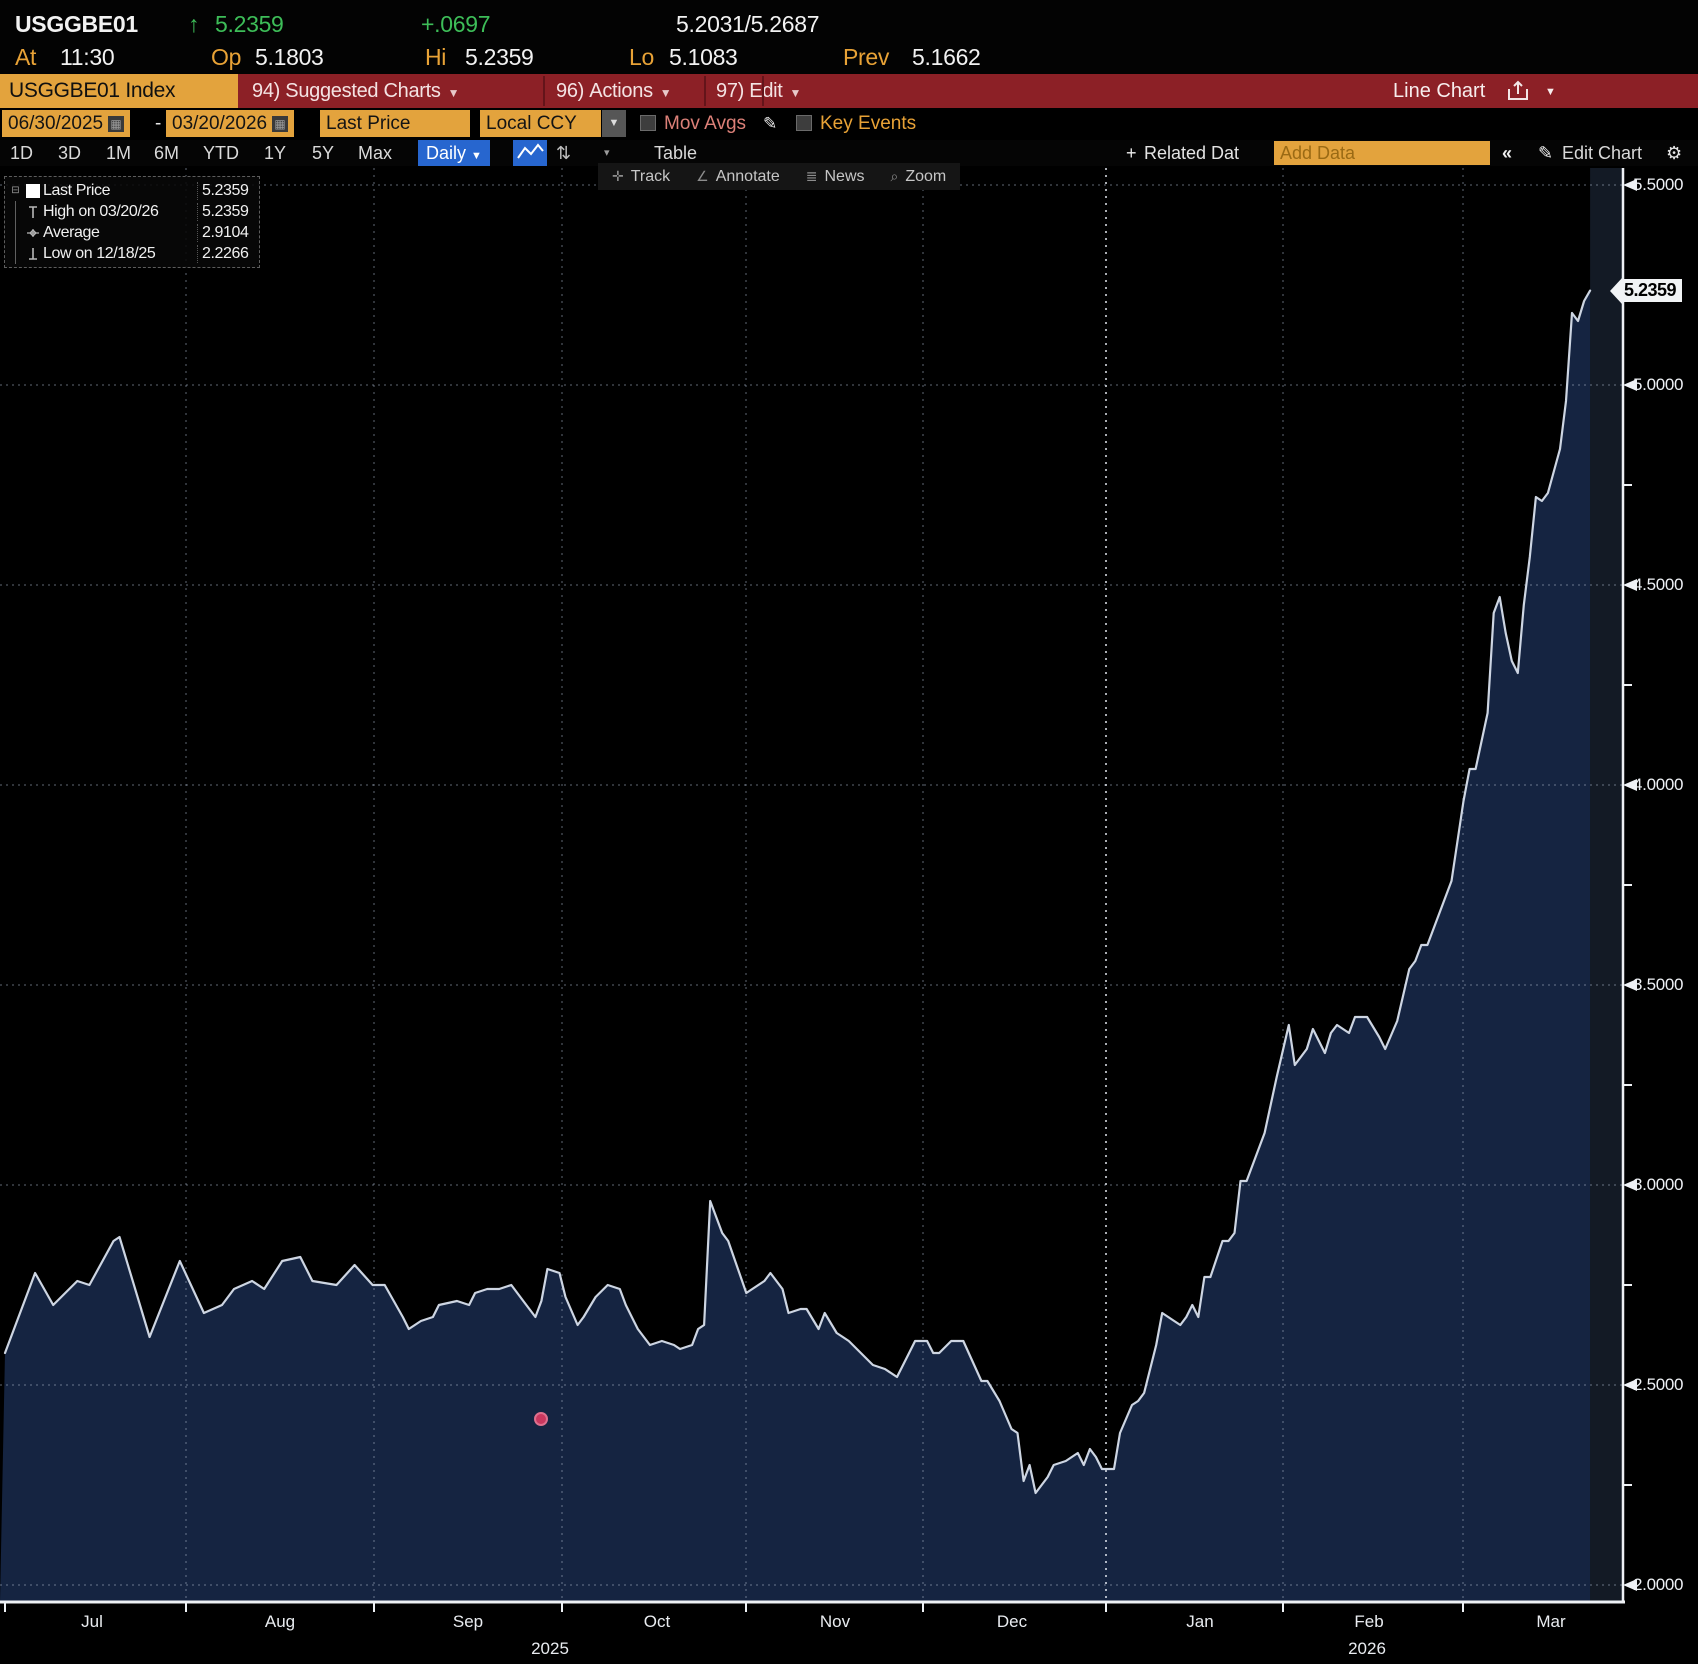  Describe the element at coordinates (1658, 984) in the screenshot. I see `y-axis-label: 3.5000` at that location.